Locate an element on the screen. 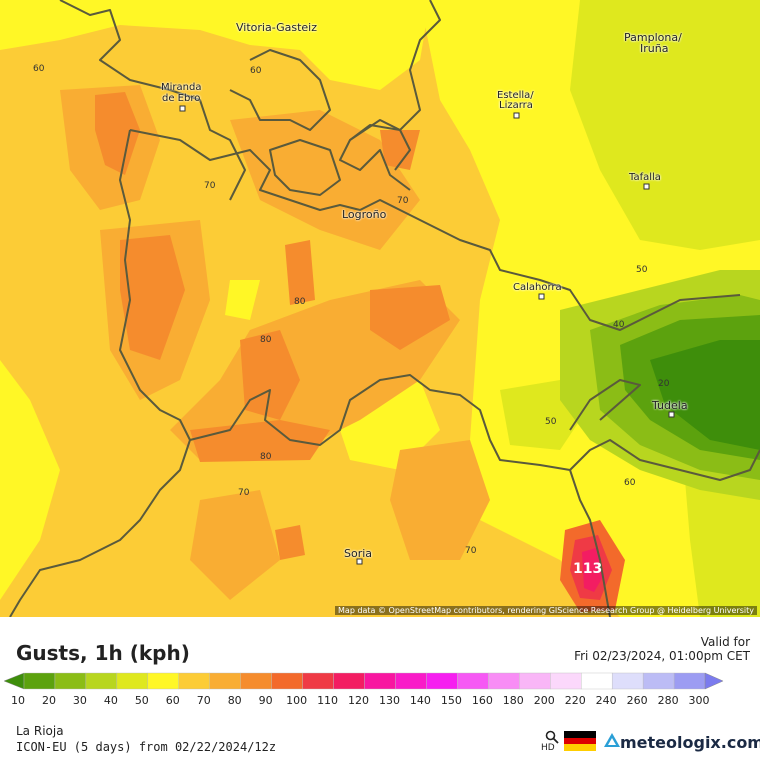 This screenshot has width=760, height=760. scale-tick-label: 240 is located at coordinates (606, 700).